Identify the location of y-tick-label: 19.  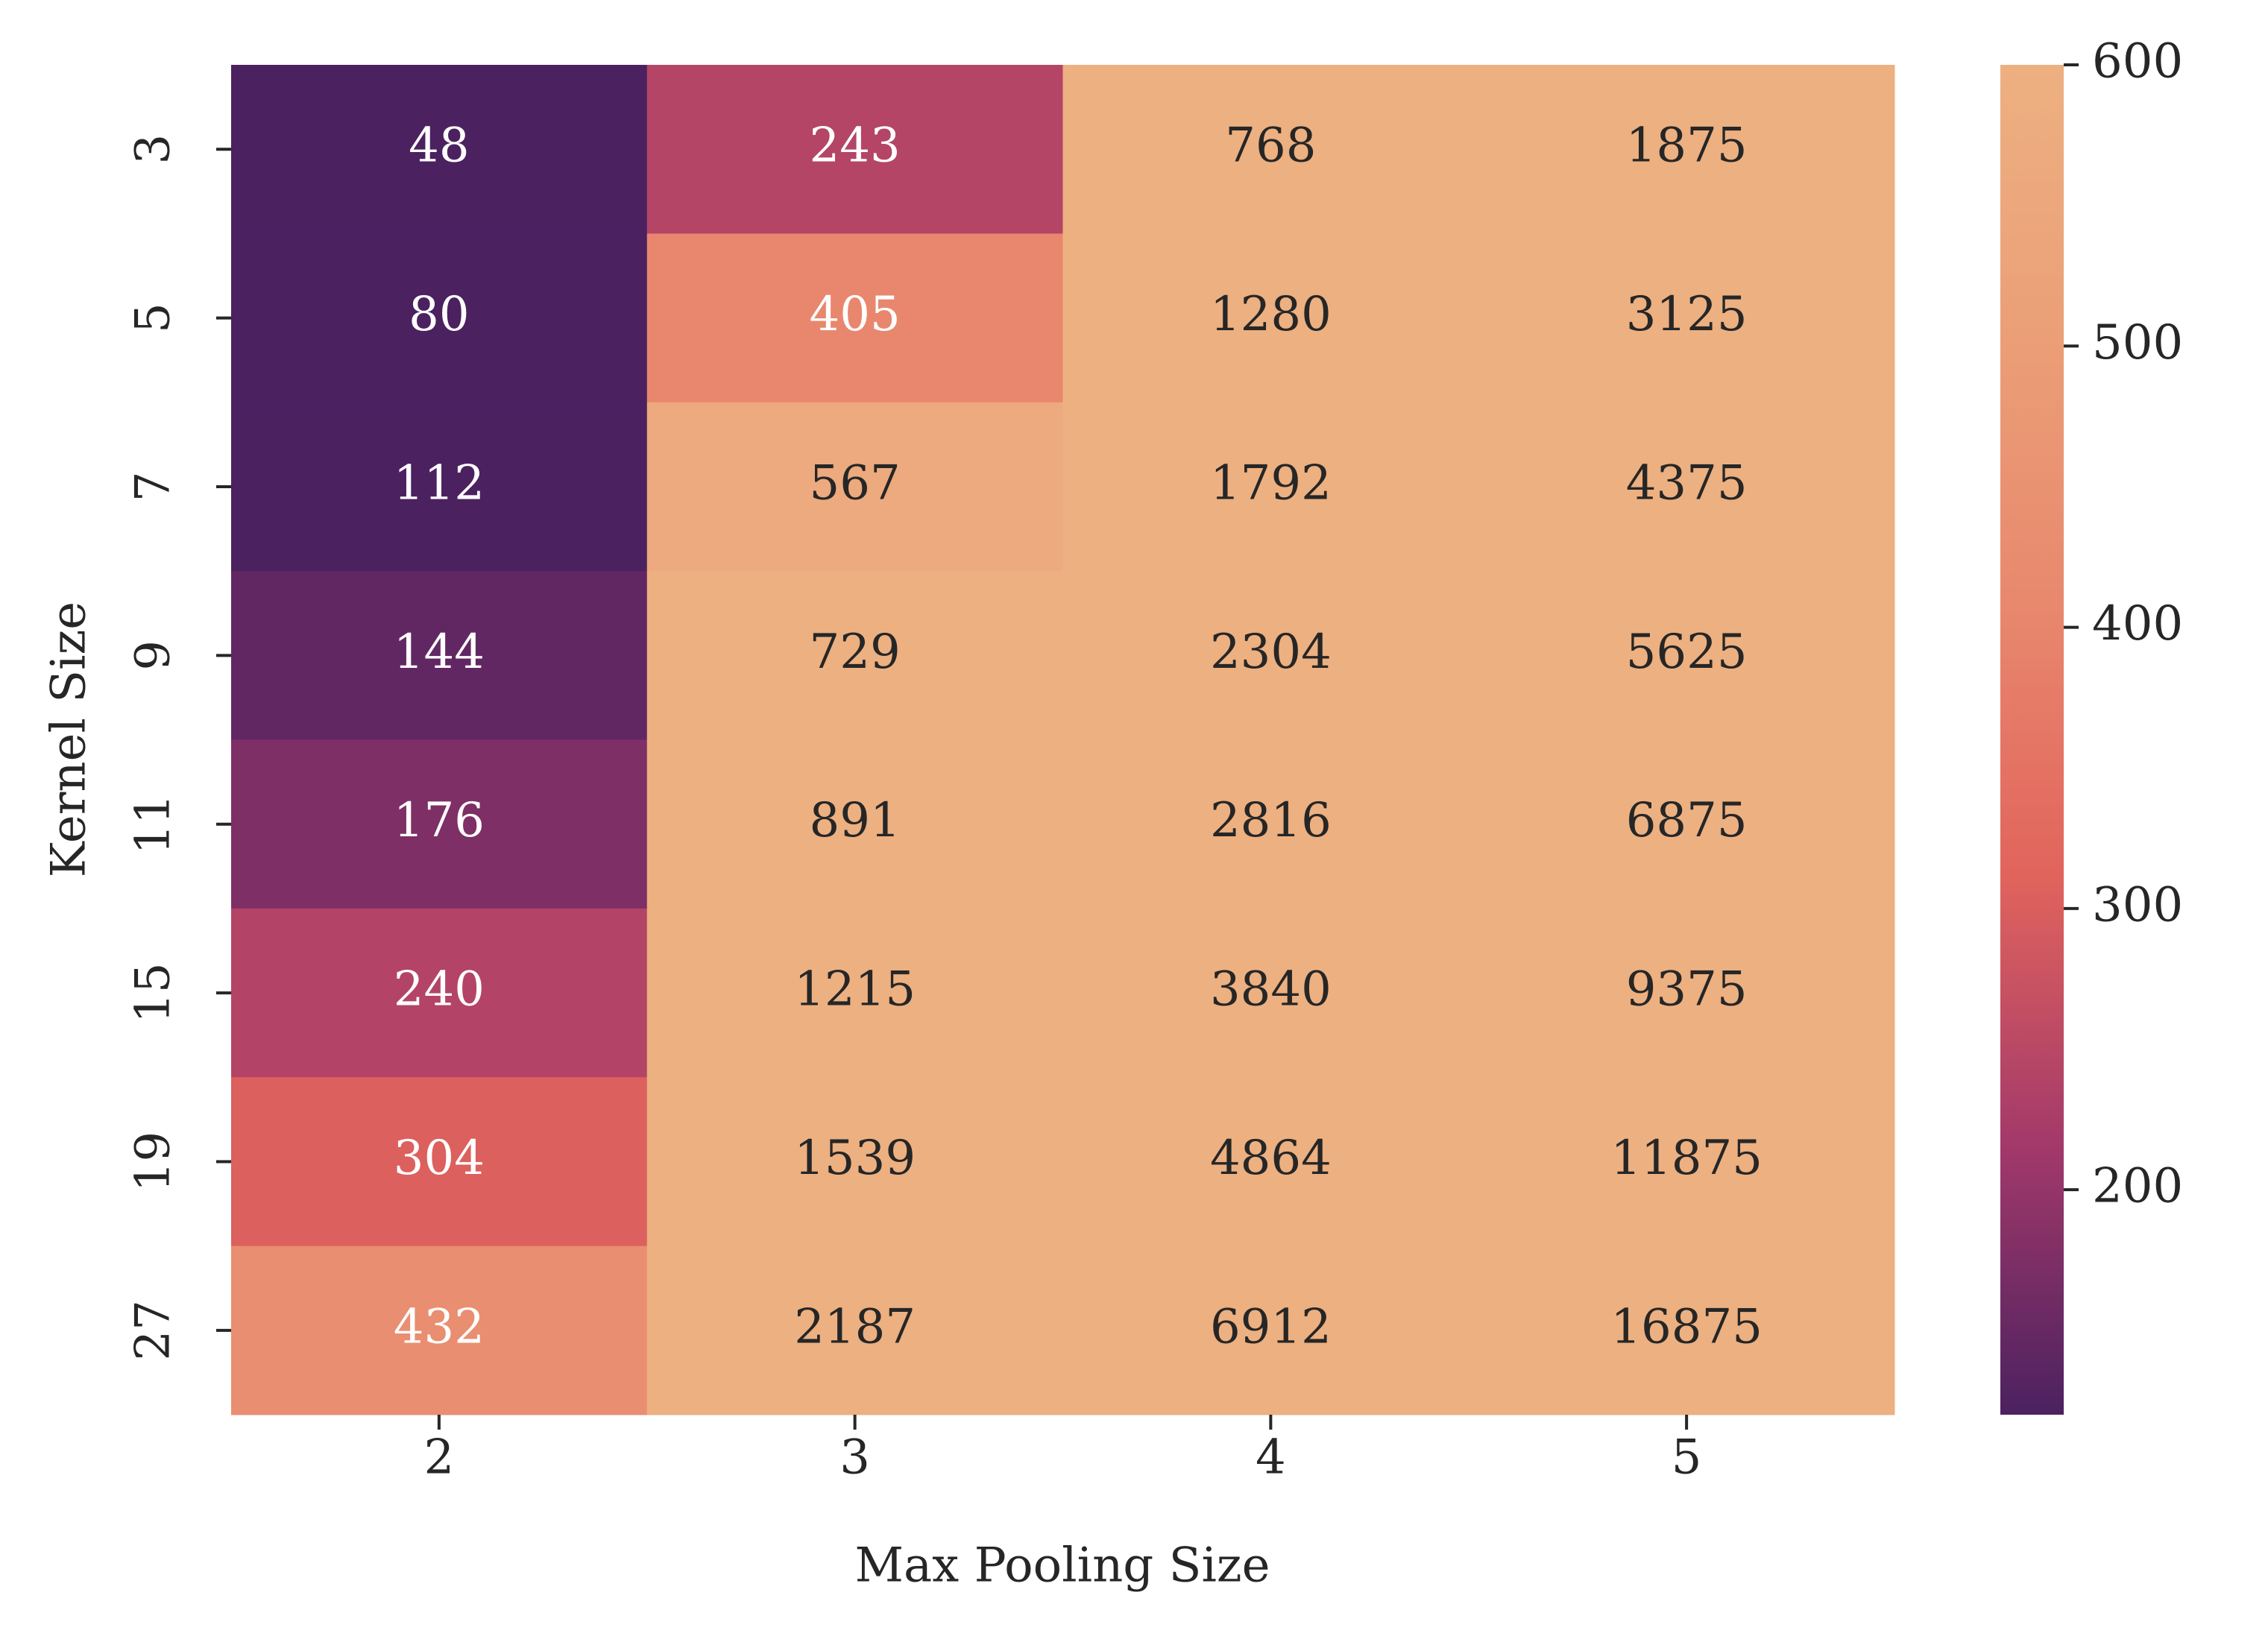
(153, 1161).